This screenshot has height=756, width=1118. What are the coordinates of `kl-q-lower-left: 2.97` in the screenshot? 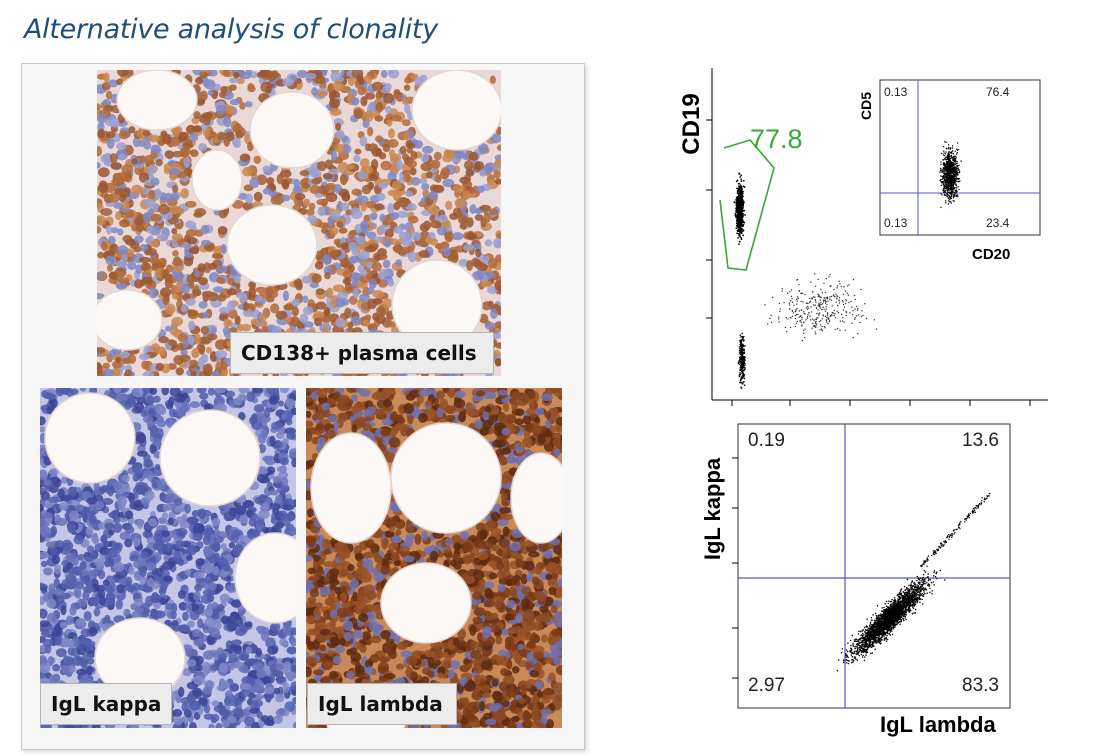 It's located at (766, 685).